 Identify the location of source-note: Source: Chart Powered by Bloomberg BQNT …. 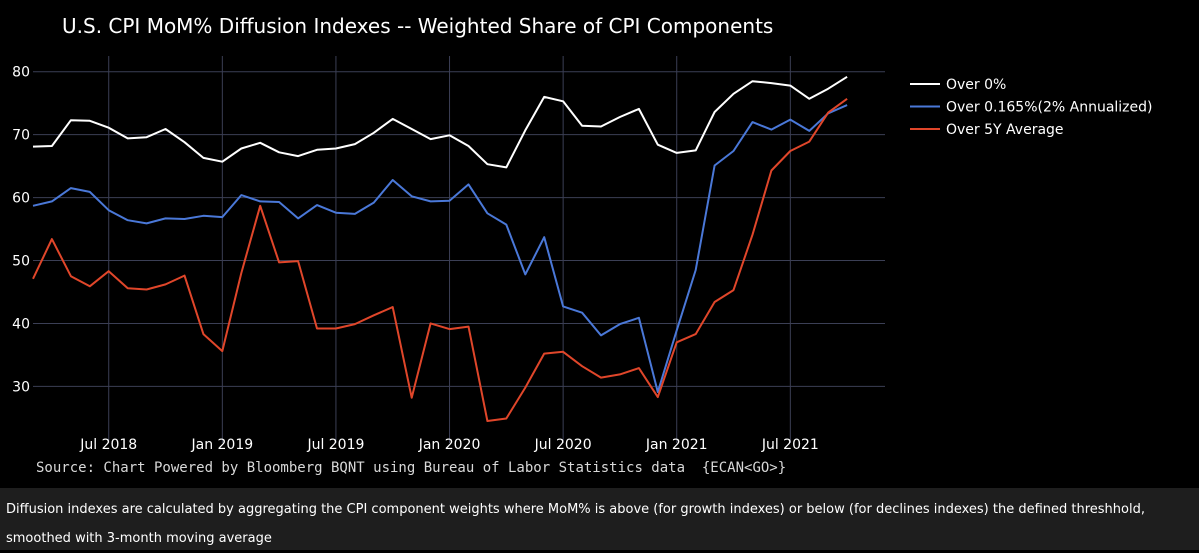
(411, 468).